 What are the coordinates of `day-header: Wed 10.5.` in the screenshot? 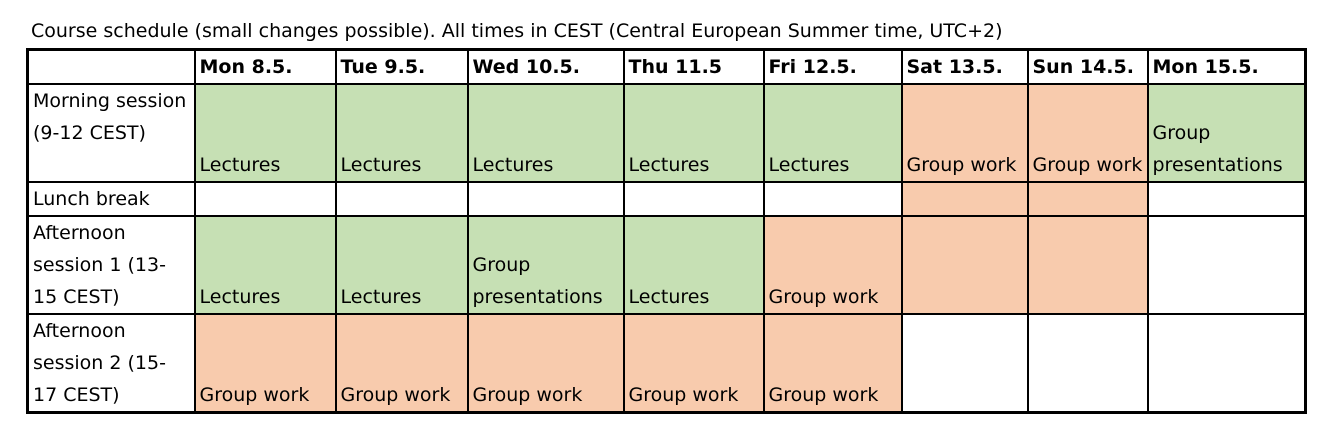 It's located at (545, 66).